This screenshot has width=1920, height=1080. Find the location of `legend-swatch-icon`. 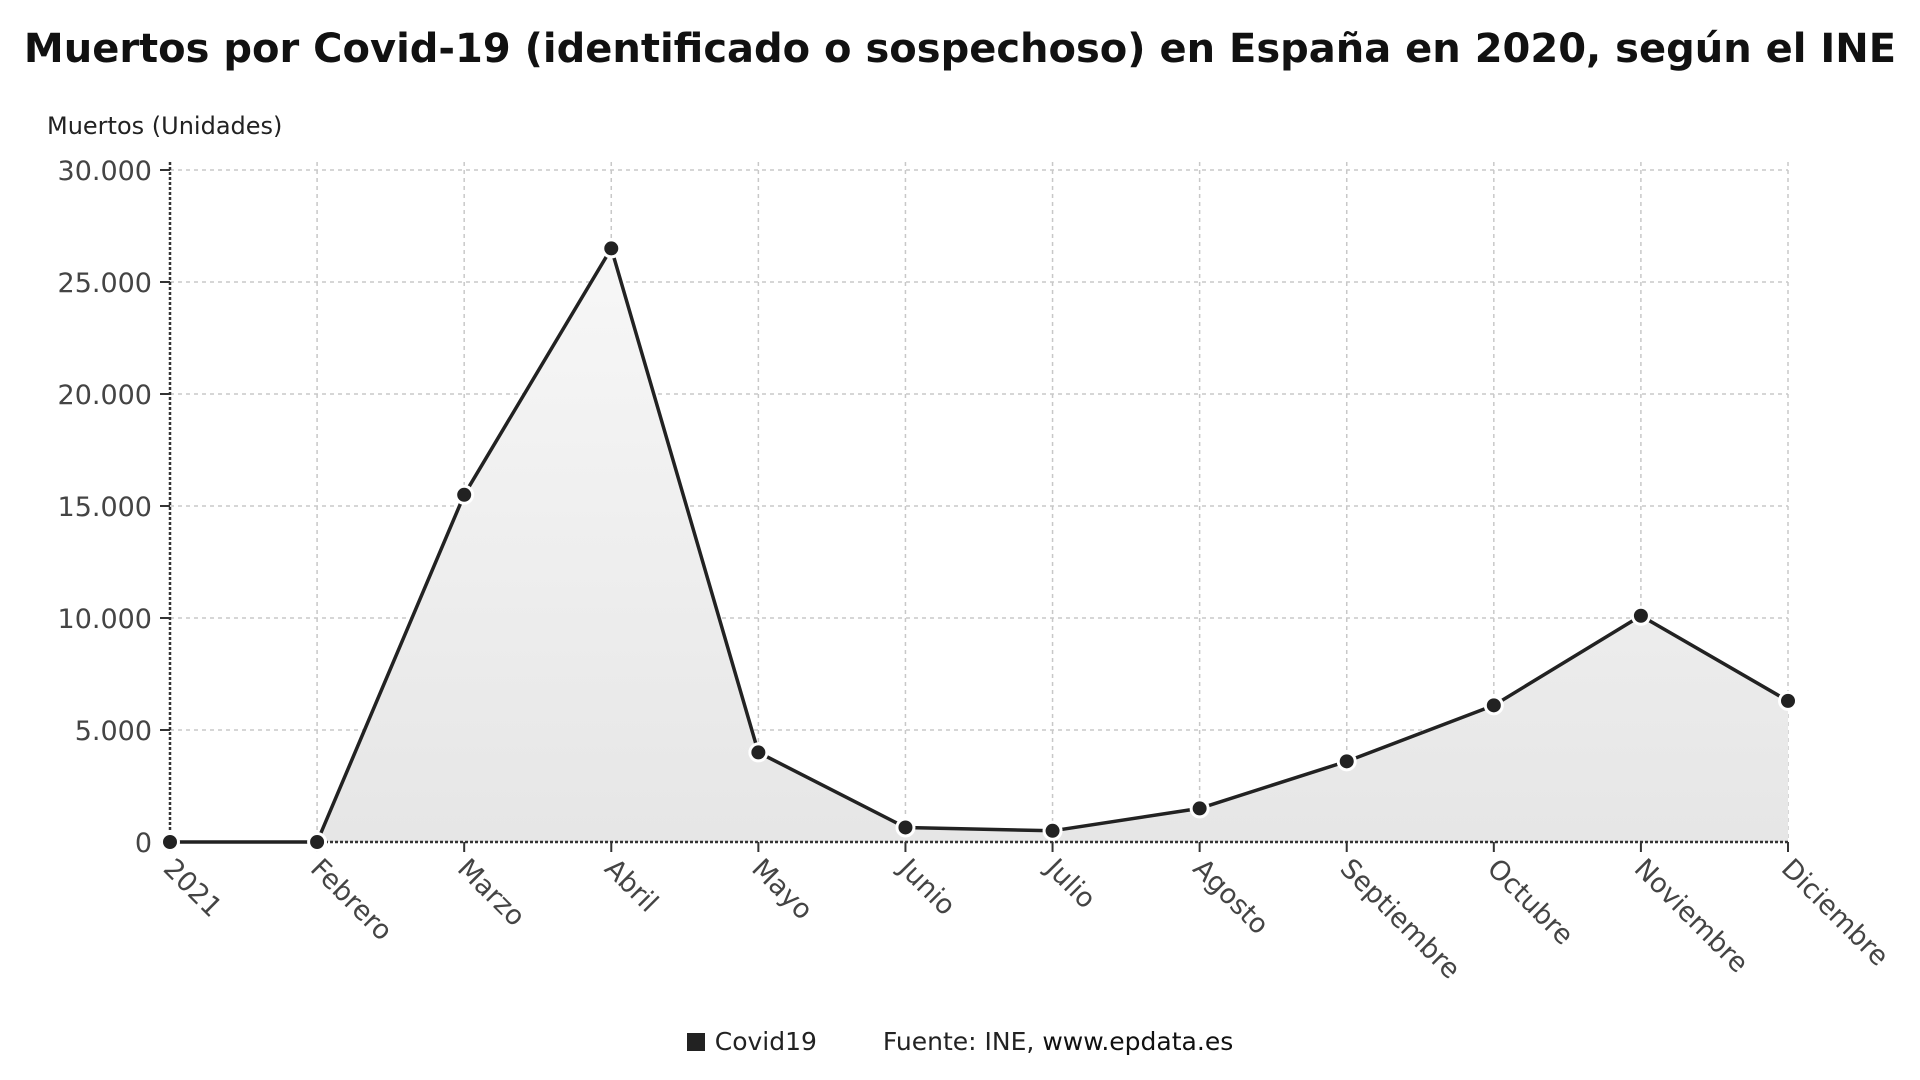

legend-swatch-icon is located at coordinates (695, 1042).